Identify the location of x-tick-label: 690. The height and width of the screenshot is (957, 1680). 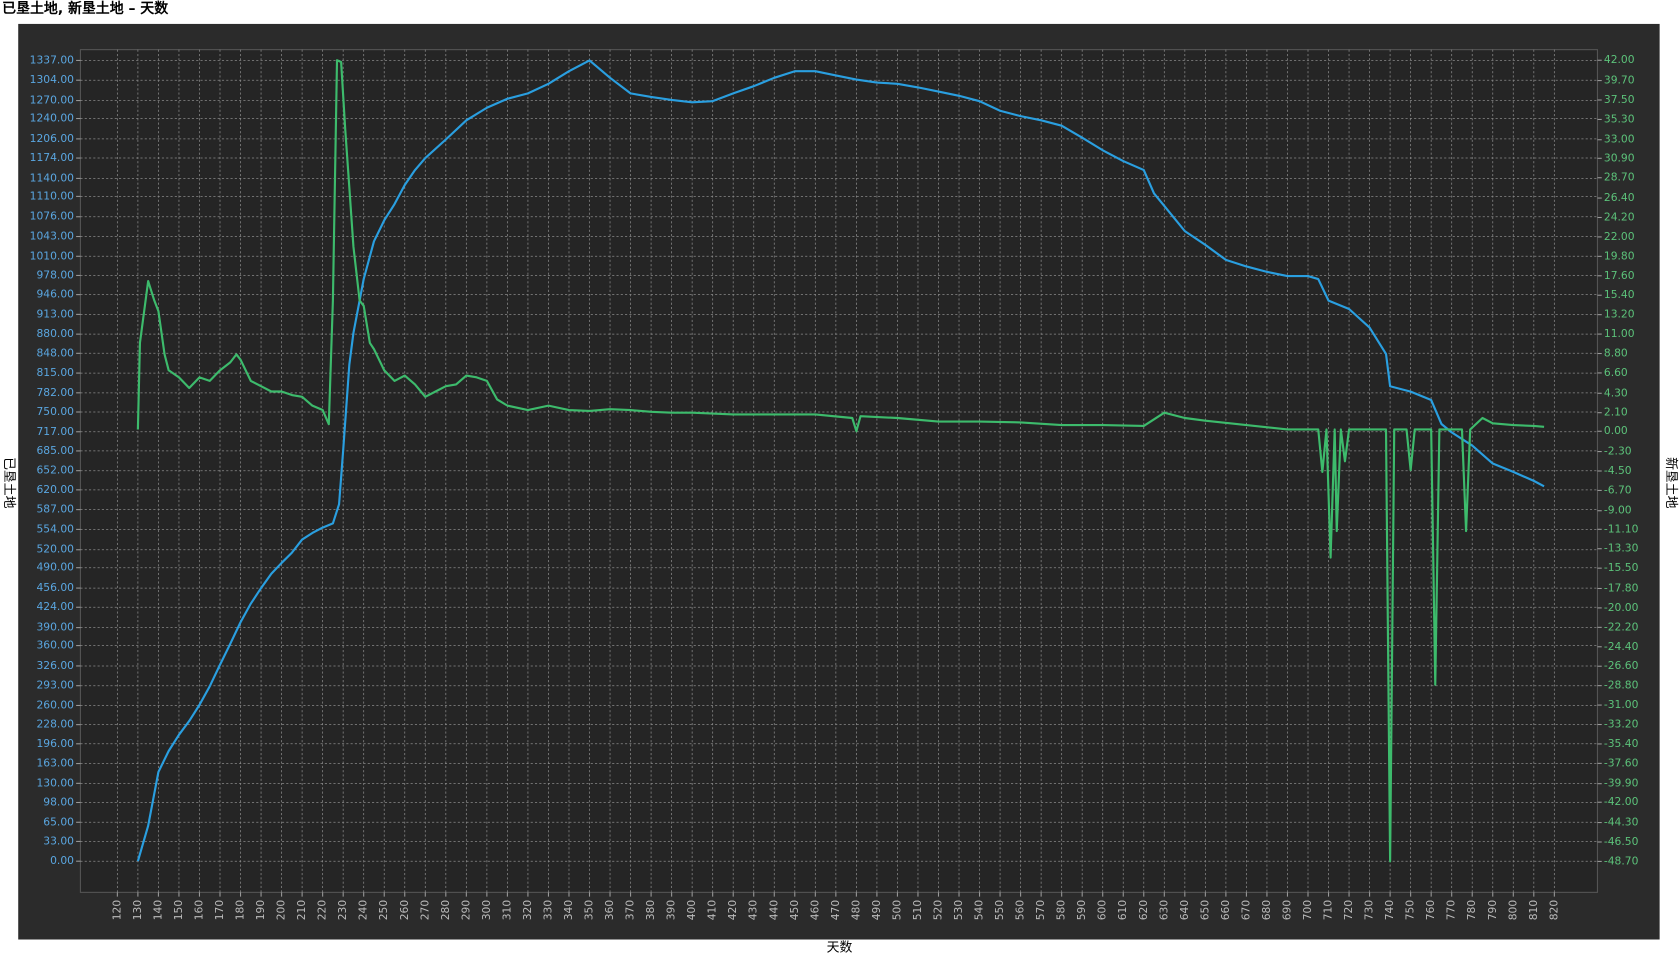
(1286, 910).